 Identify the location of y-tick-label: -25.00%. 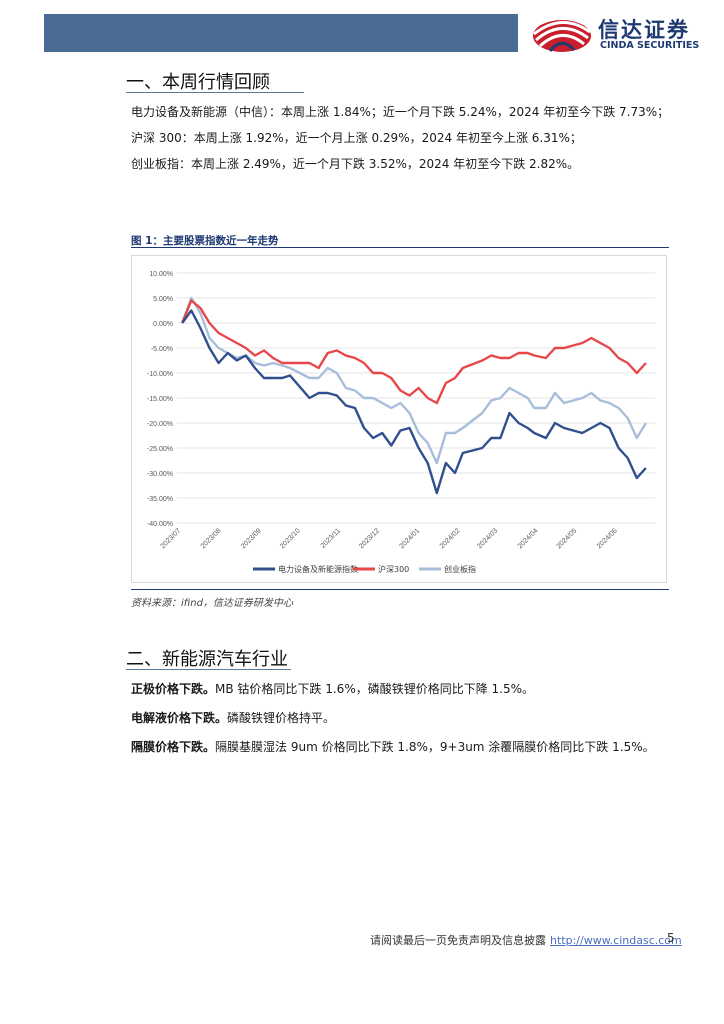
(160, 449).